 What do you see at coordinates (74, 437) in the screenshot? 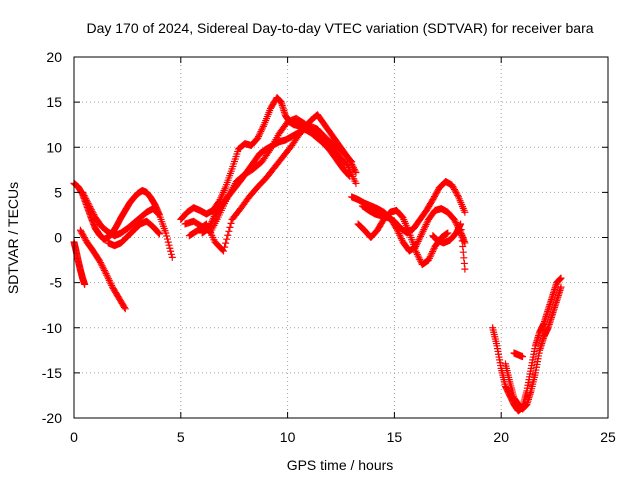
I see `x-tick-label: 0` at bounding box center [74, 437].